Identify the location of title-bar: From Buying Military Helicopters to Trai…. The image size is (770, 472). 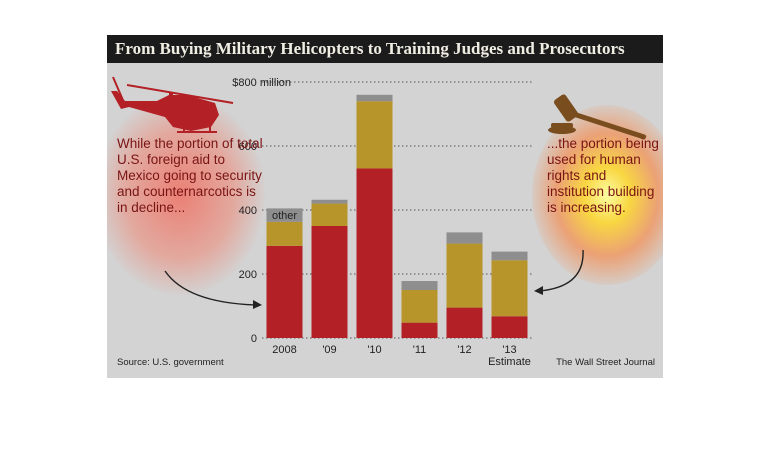
(385, 49).